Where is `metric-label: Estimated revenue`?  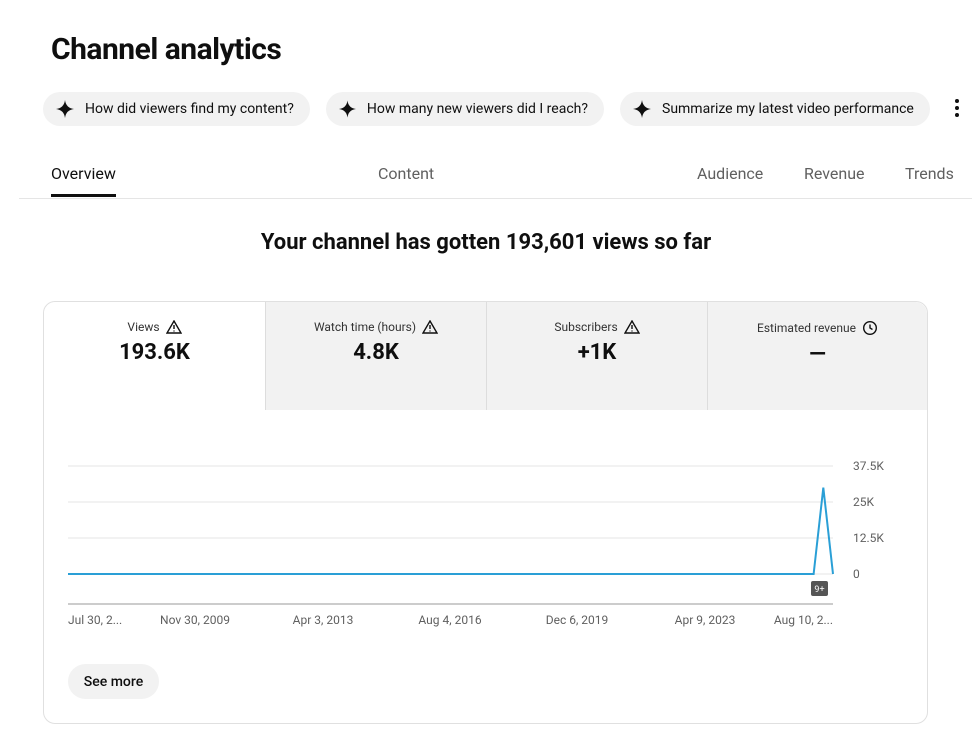 metric-label: Estimated revenue is located at coordinates (806, 328).